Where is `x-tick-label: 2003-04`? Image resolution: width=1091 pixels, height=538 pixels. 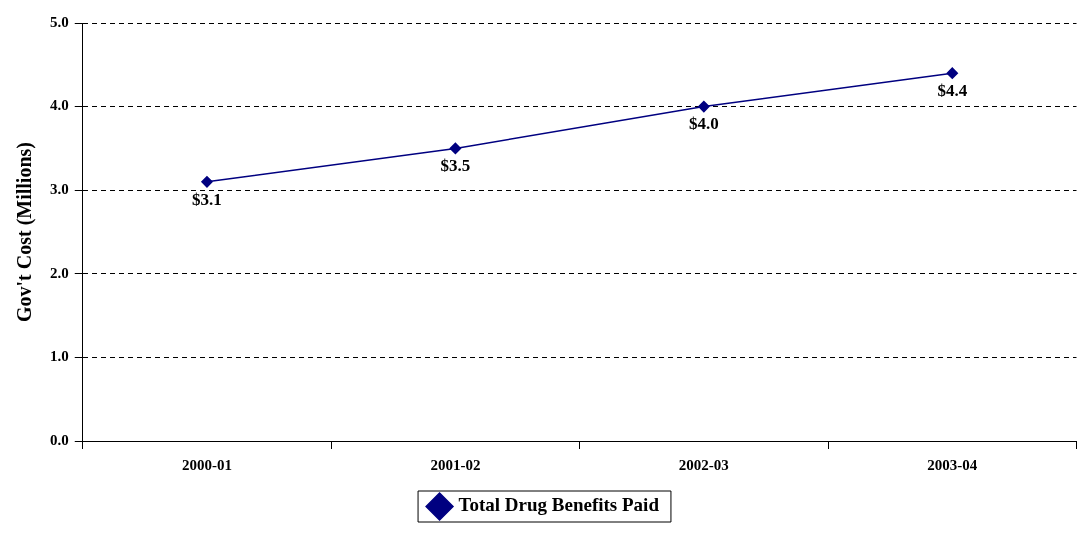
x-tick-label: 2003-04 is located at coordinates (952, 464).